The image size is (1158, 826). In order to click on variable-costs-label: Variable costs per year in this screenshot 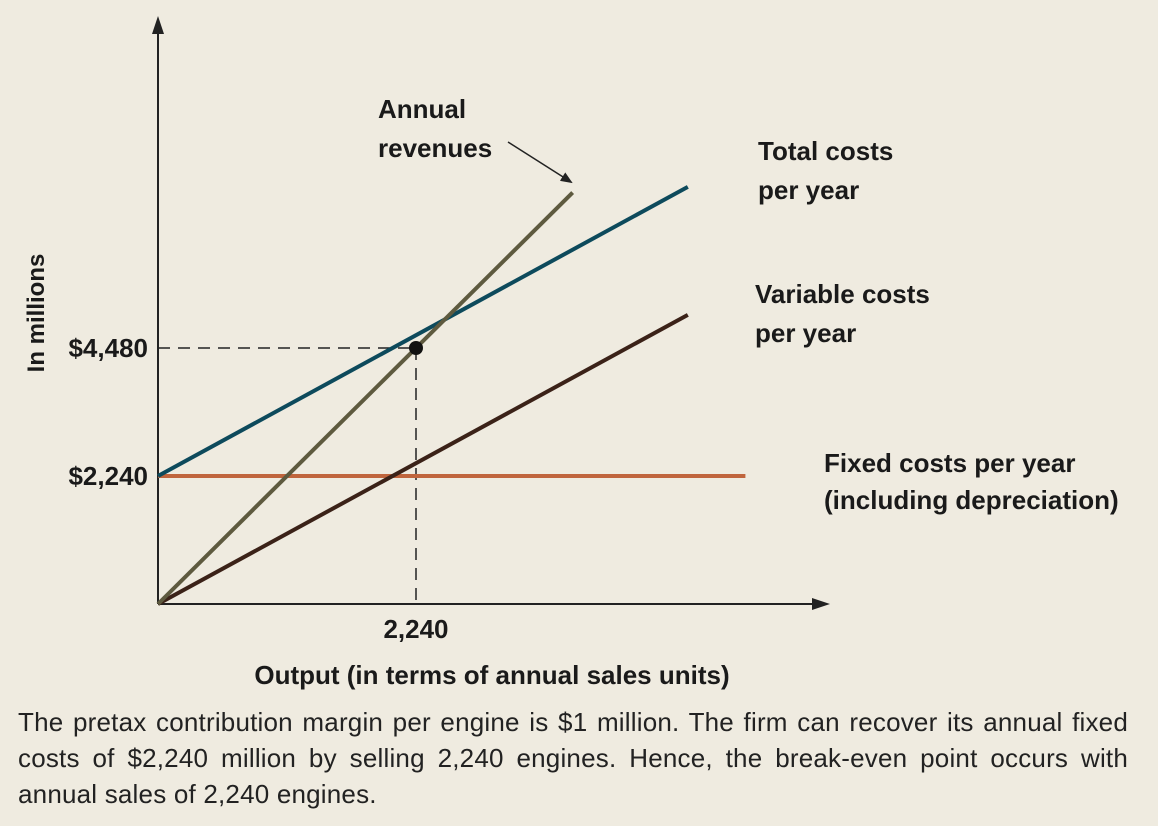, I will do `click(846, 313)`.